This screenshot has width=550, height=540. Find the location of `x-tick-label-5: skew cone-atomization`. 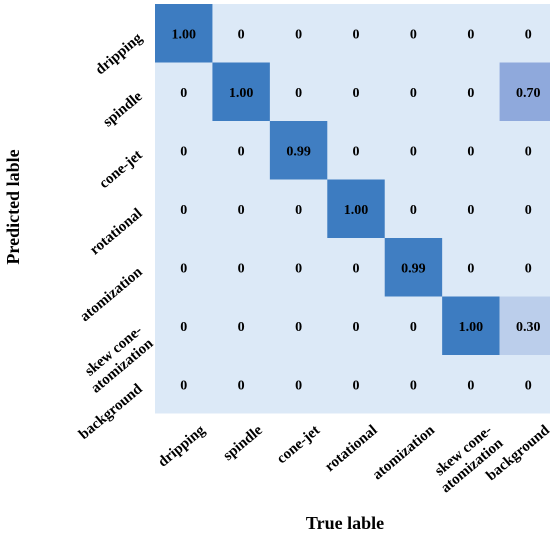

x-tick-label-5: skew cone-atomization is located at coordinates (467, 459).